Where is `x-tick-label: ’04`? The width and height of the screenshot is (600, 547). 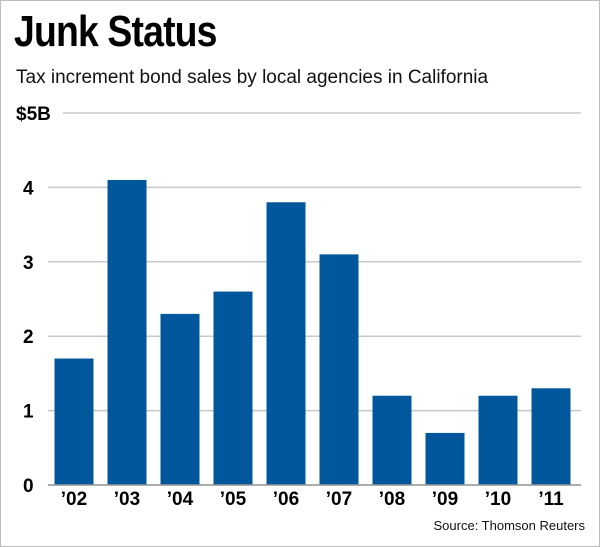
x-tick-label: ’04 is located at coordinates (180, 499).